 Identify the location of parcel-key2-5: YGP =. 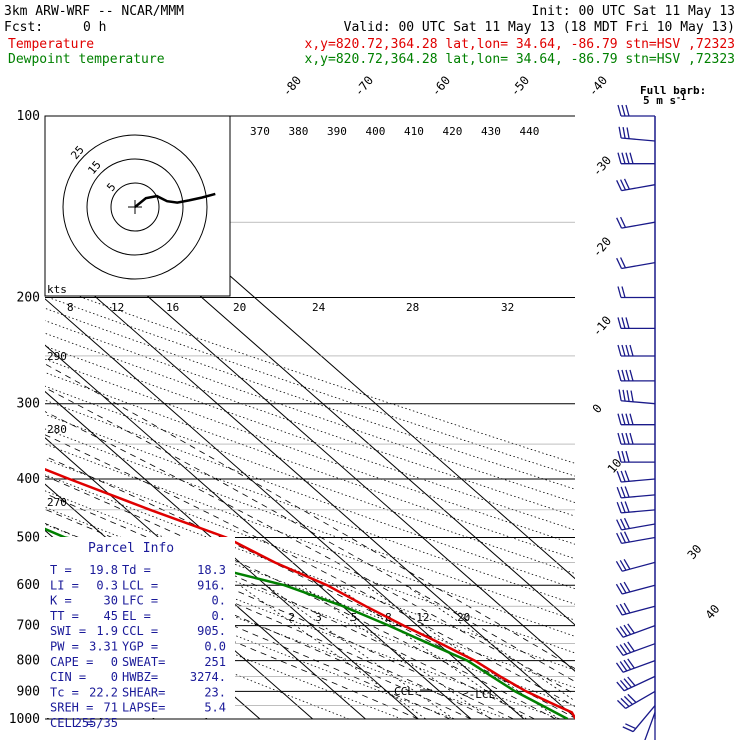
(140, 647).